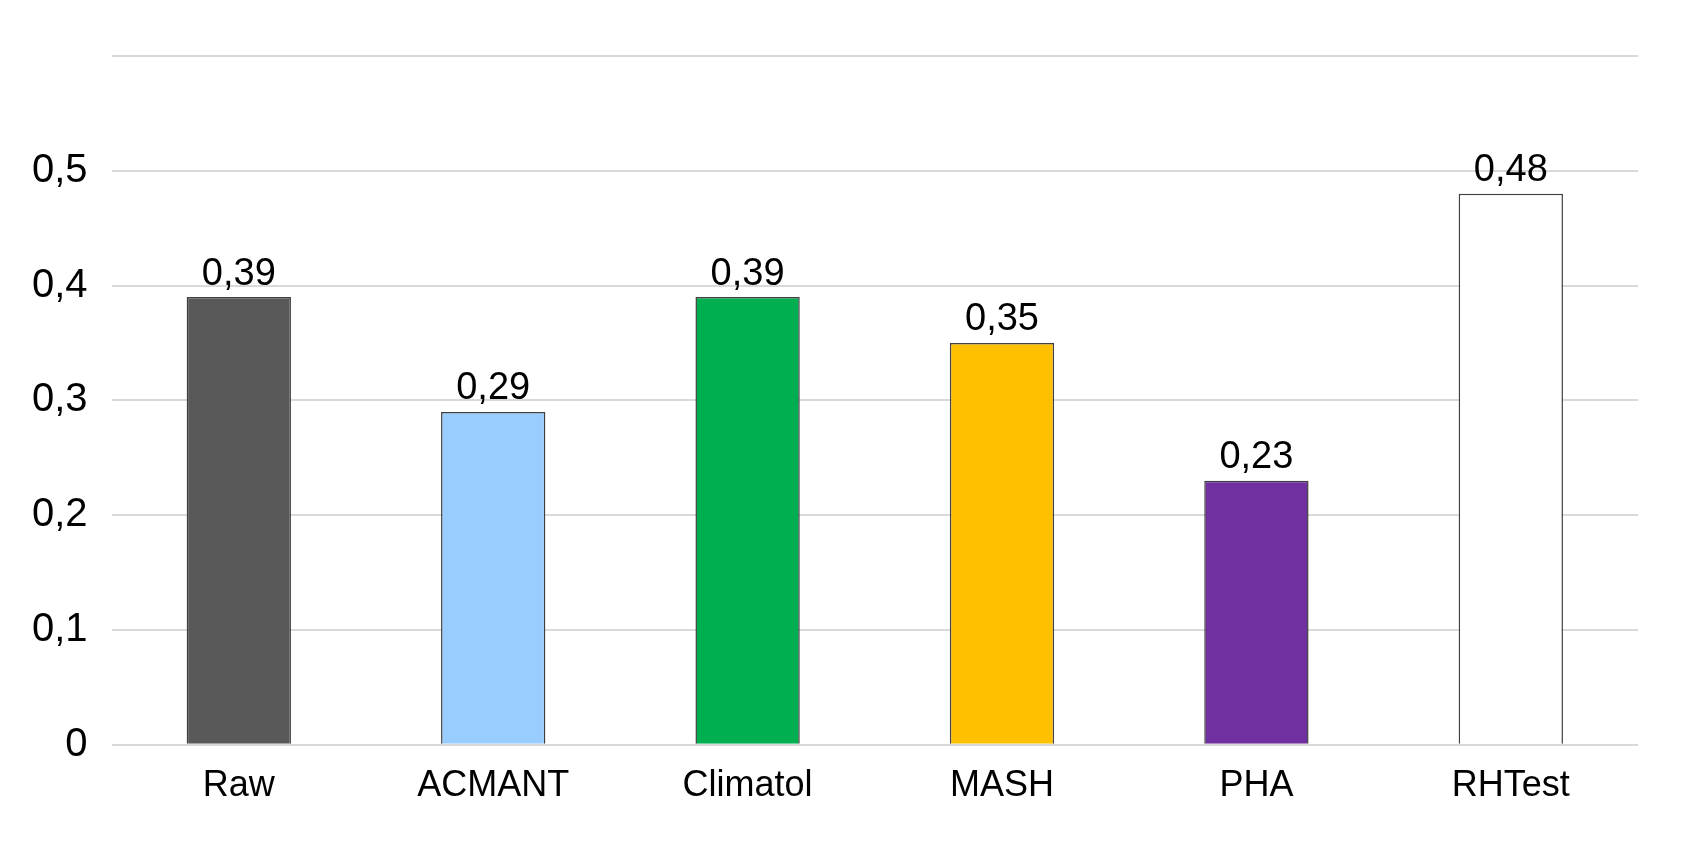  I want to click on x-tick-label: PHA, so click(1256, 784).